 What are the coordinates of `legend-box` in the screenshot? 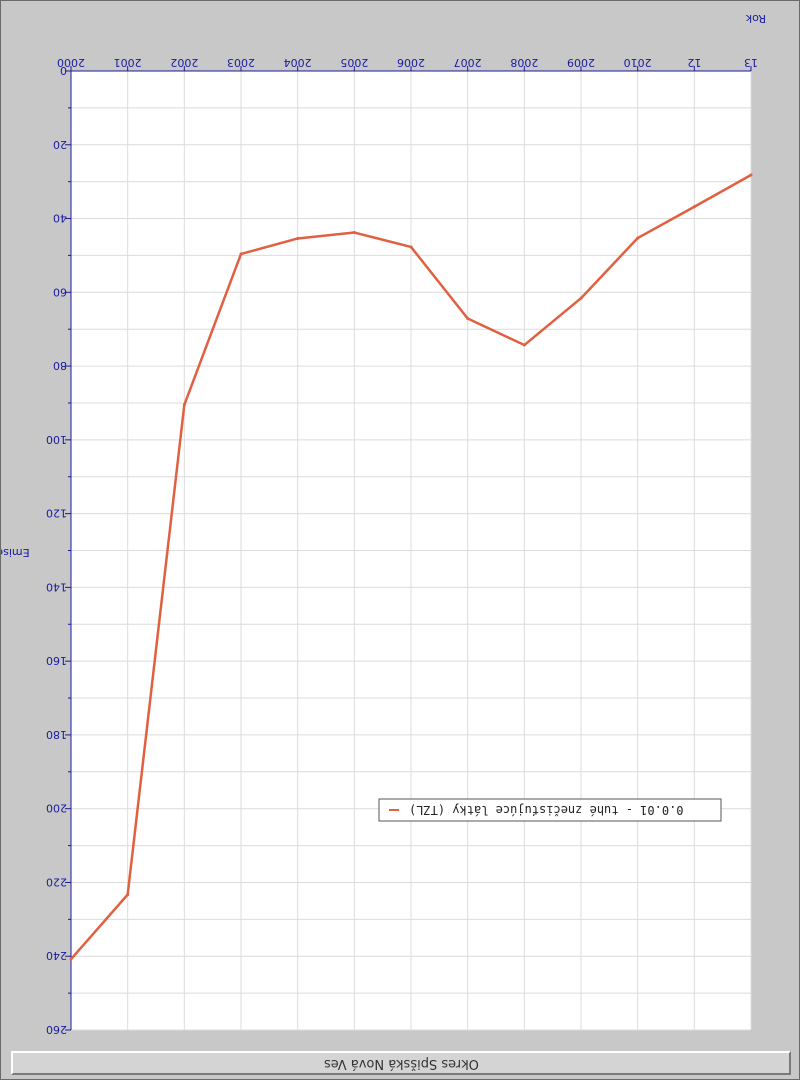 It's located at (550, 810).